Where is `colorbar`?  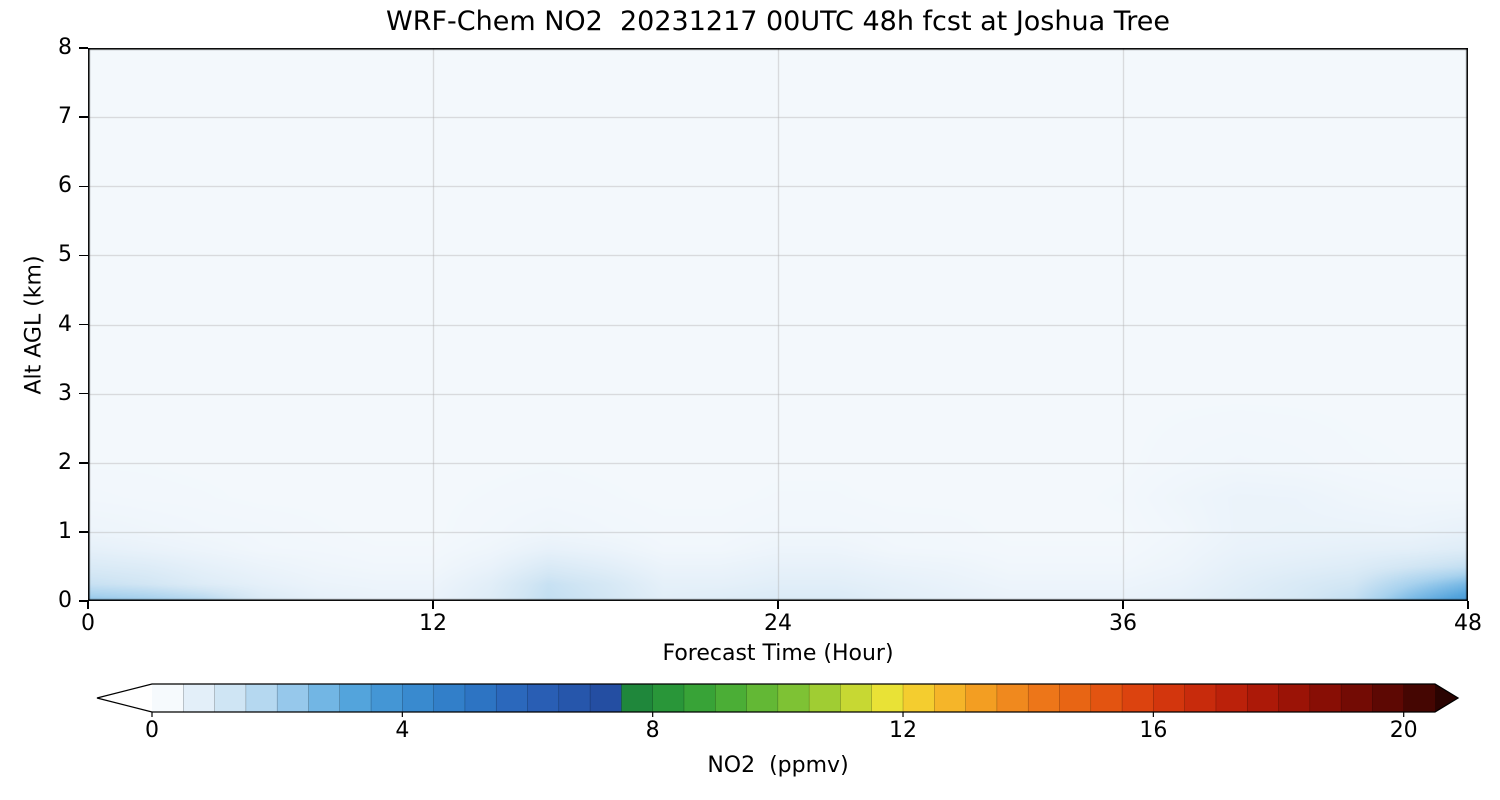 colorbar is located at coordinates (778, 700).